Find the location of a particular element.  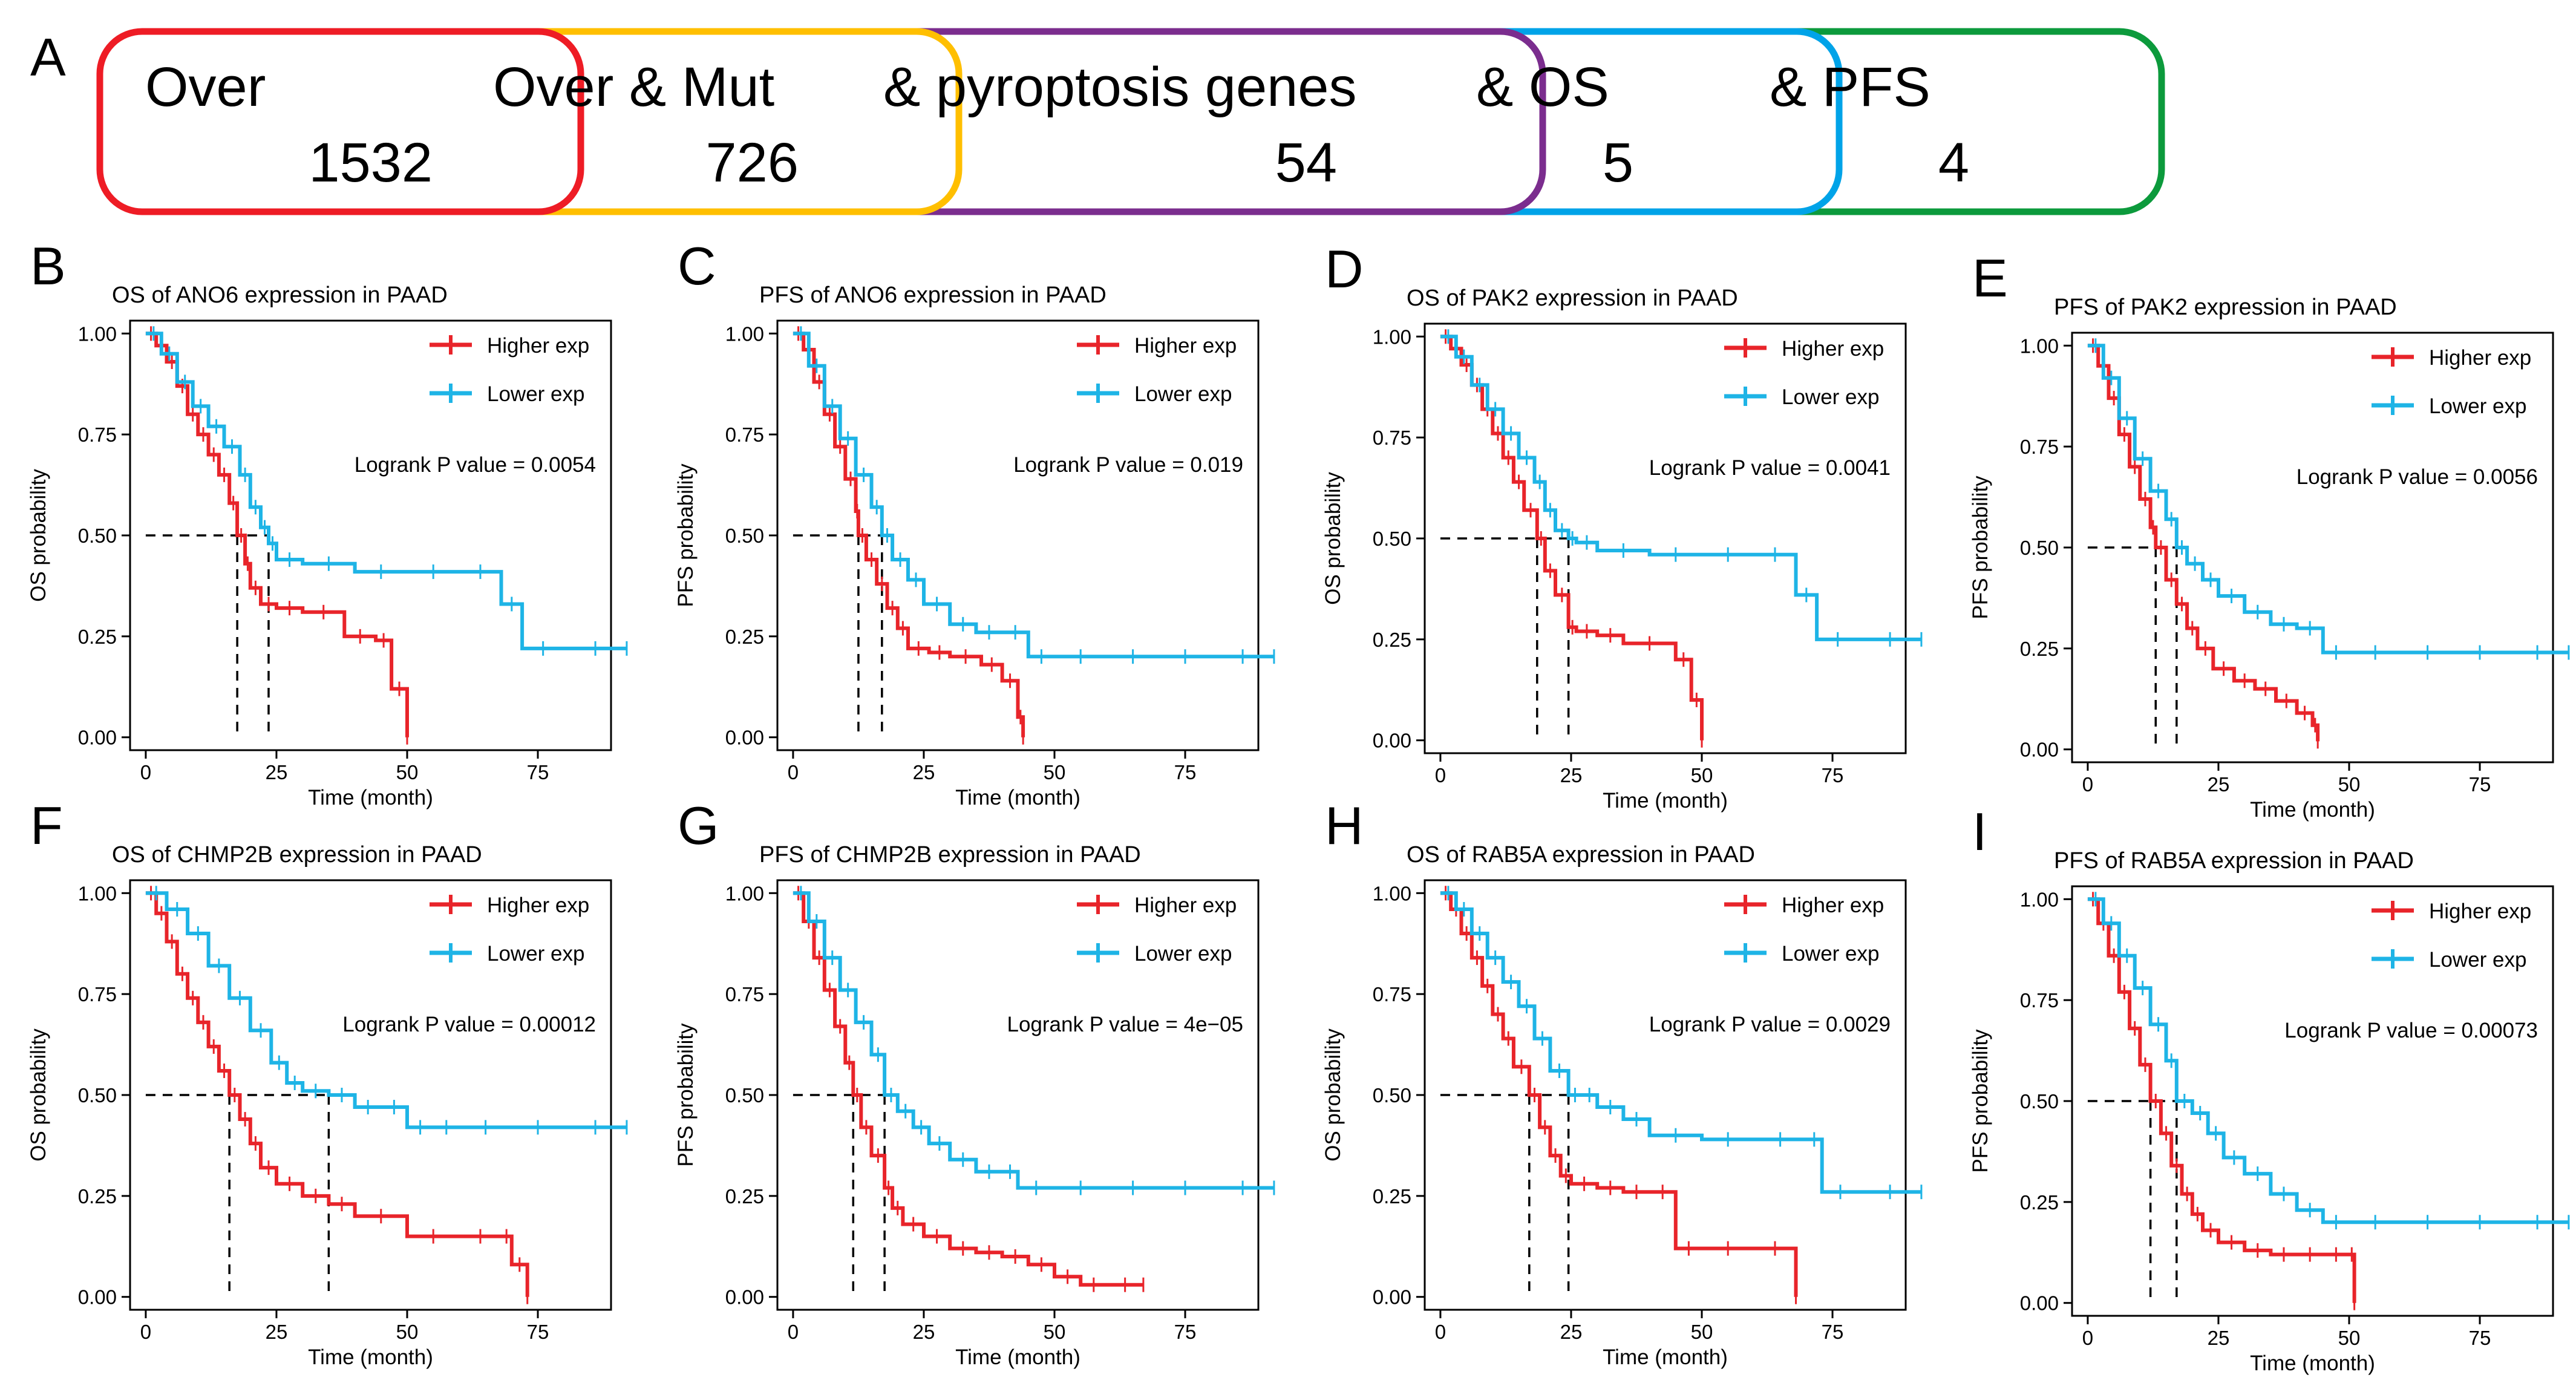

chart-title: OS of RAB5A expression in PAAD is located at coordinates (1581, 855).